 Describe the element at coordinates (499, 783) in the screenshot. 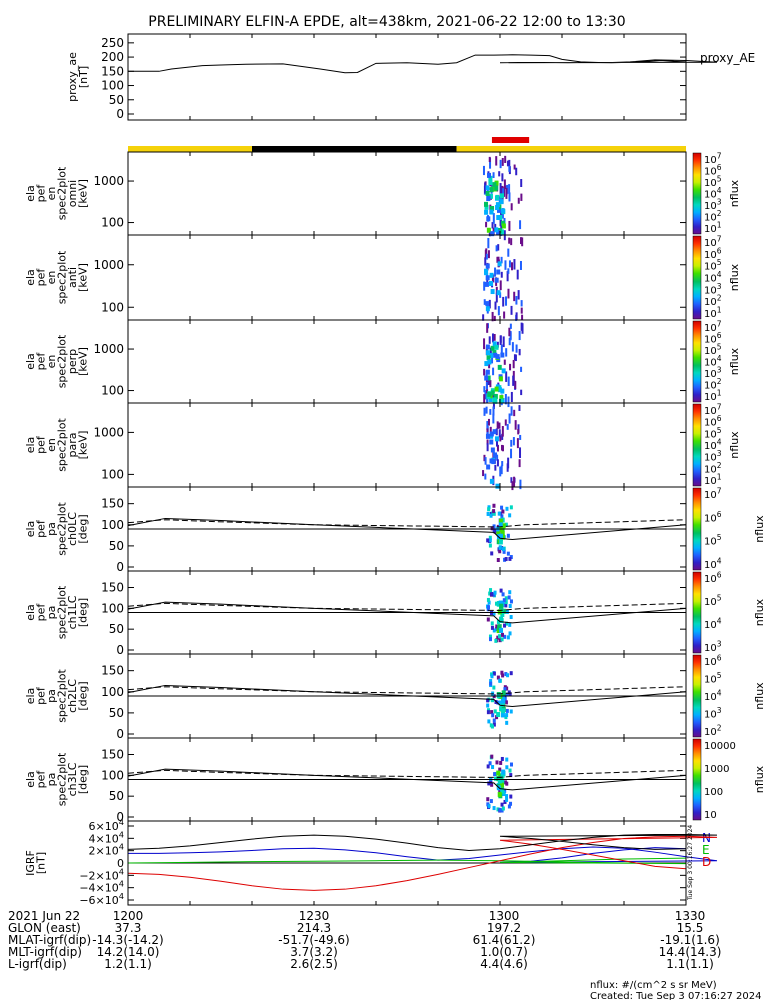

I see `spectrogram-ch3LC` at that location.